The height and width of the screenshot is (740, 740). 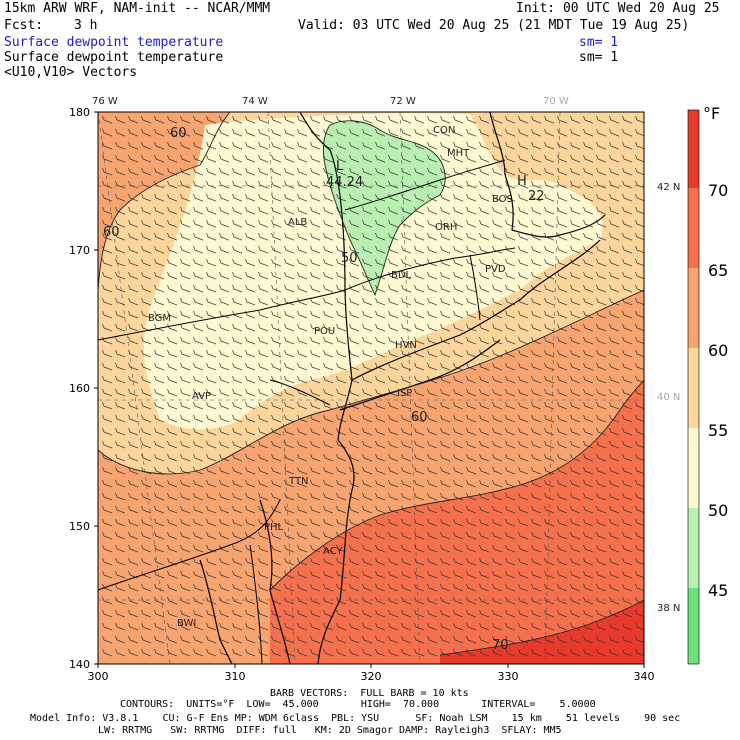 I want to click on station-pou: POU, so click(x=324, y=331).